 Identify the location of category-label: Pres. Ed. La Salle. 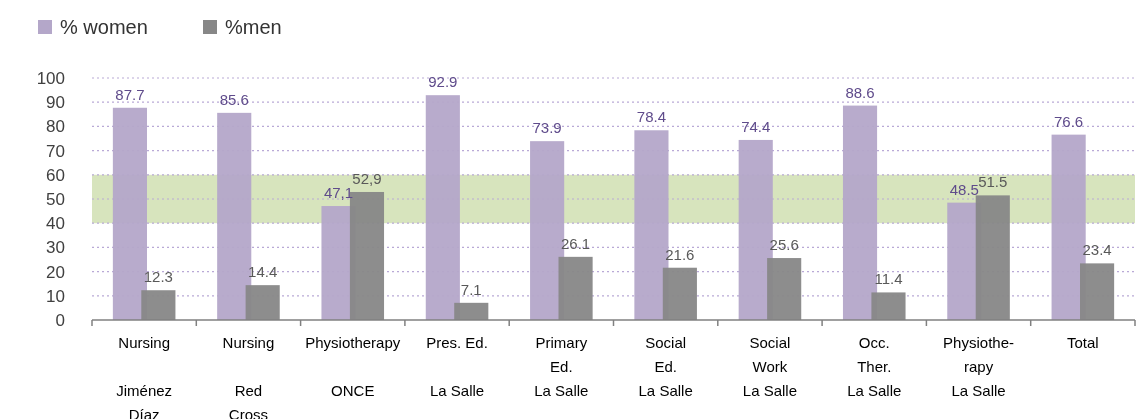
(457, 366).